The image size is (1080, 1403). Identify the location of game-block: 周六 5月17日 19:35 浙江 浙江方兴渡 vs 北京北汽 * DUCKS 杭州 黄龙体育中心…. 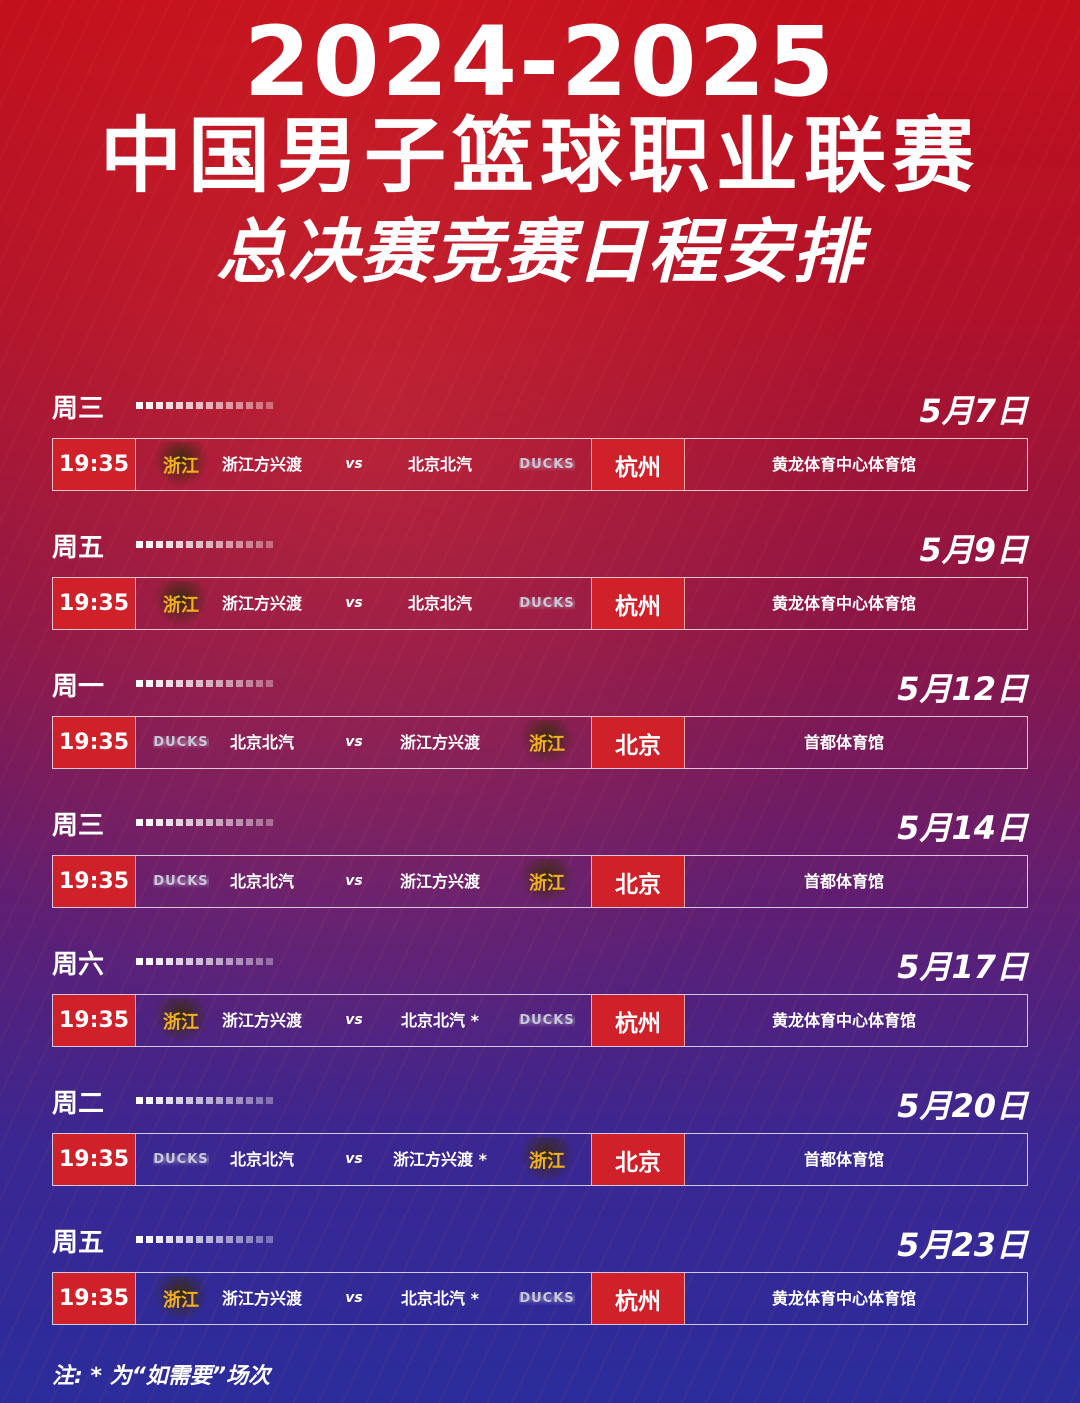
(540, 1018).